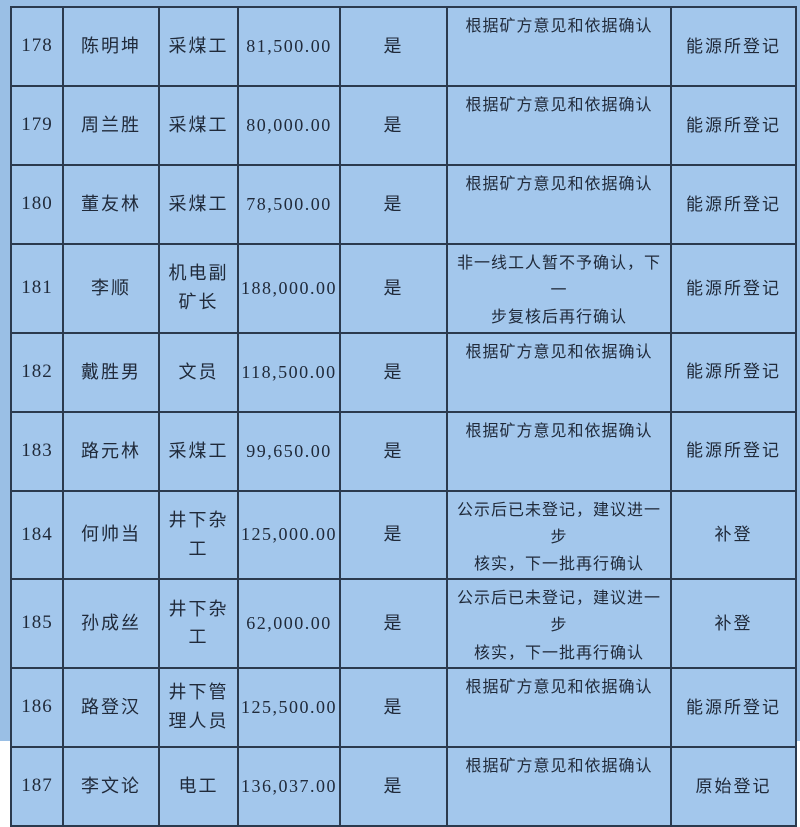  Describe the element at coordinates (198, 707) in the screenshot. I see `cell-job: 井下管 理人员` at that location.